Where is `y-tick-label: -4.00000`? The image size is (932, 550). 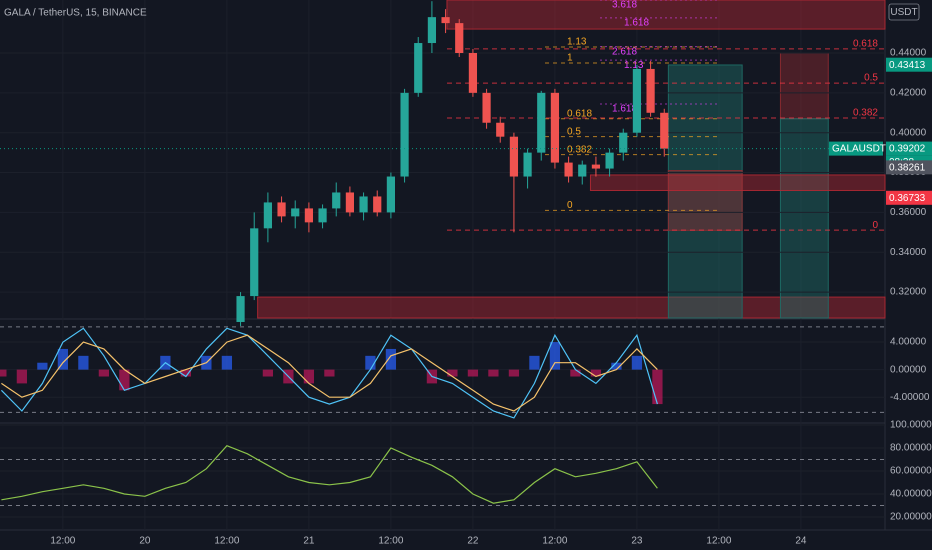 y-tick-label: -4.00000 is located at coordinates (910, 397).